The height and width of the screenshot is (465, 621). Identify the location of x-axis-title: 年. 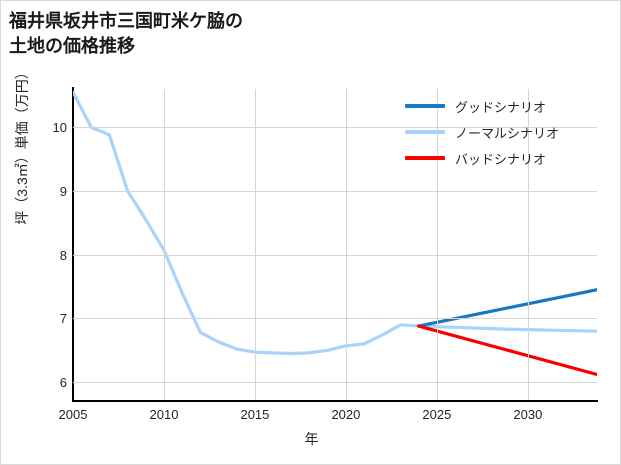
(311, 439).